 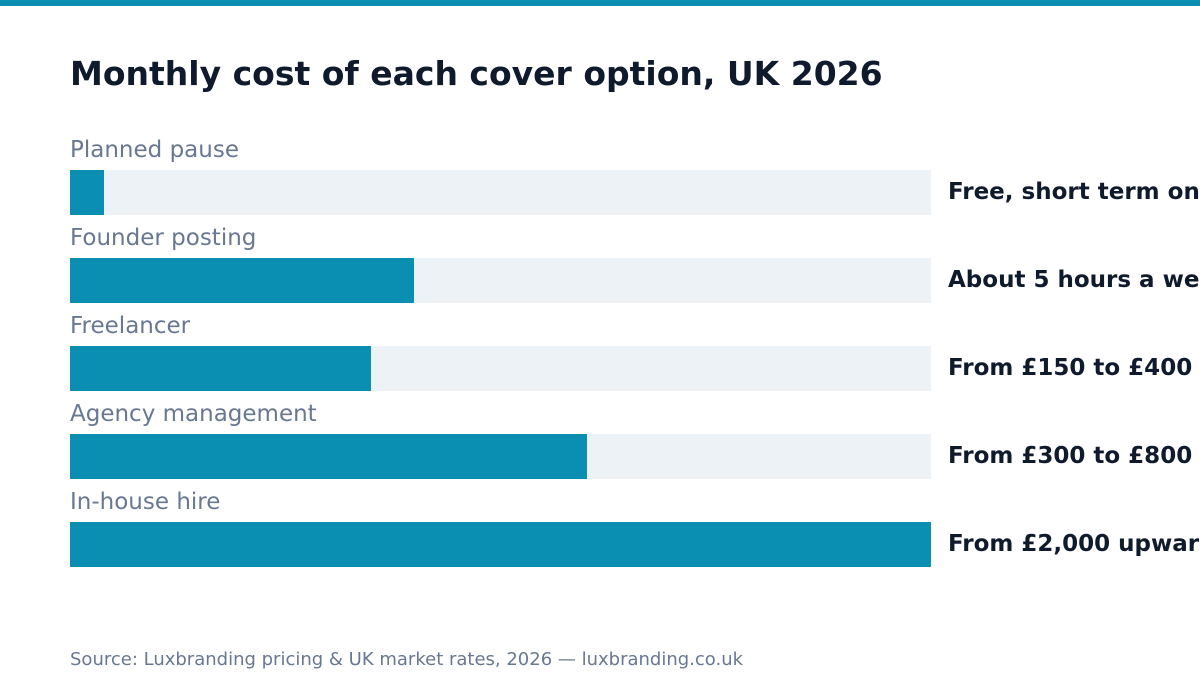 I want to click on value-label: Free, short term only, so click(x=1074, y=192).